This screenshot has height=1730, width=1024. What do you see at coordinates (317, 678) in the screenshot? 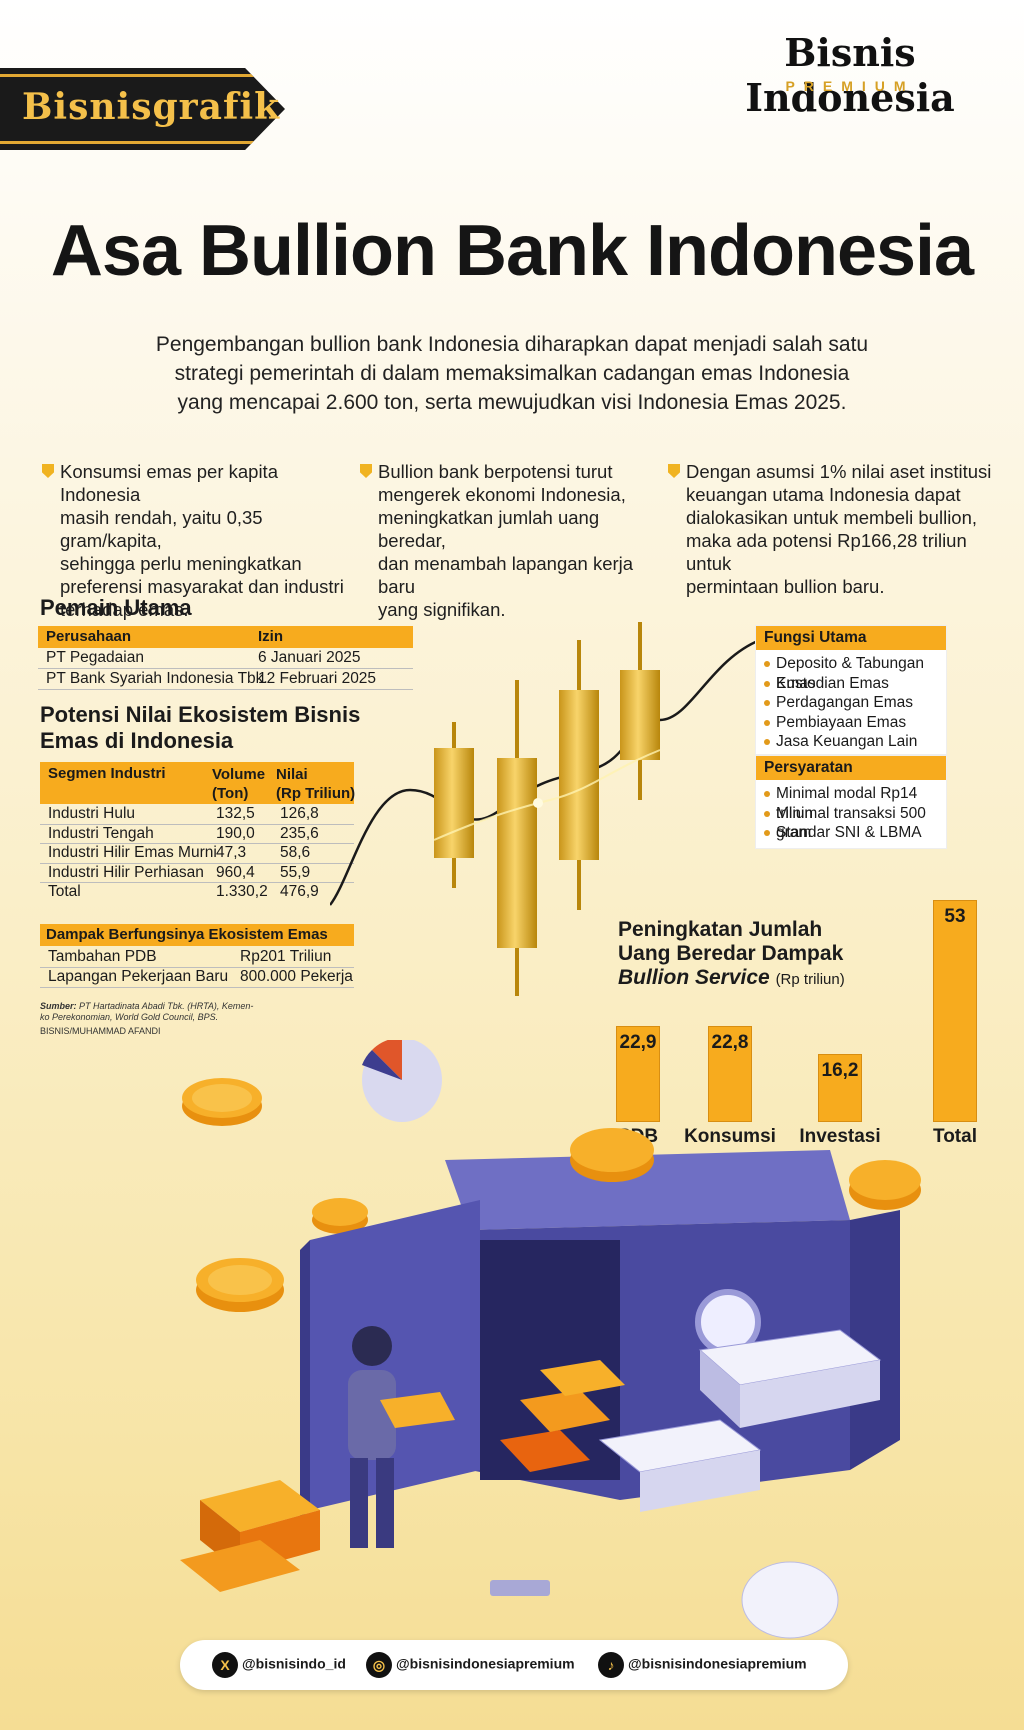
I see `permit-cell: 12 Februari 2025` at bounding box center [317, 678].